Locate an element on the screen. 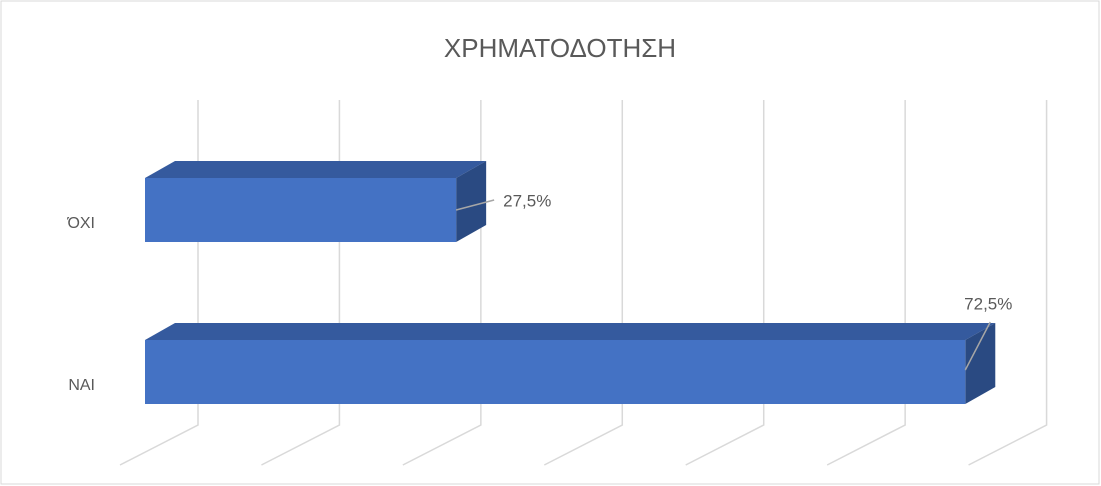 This screenshot has height=486, width=1101. data-label: 72,5% is located at coordinates (988, 303).